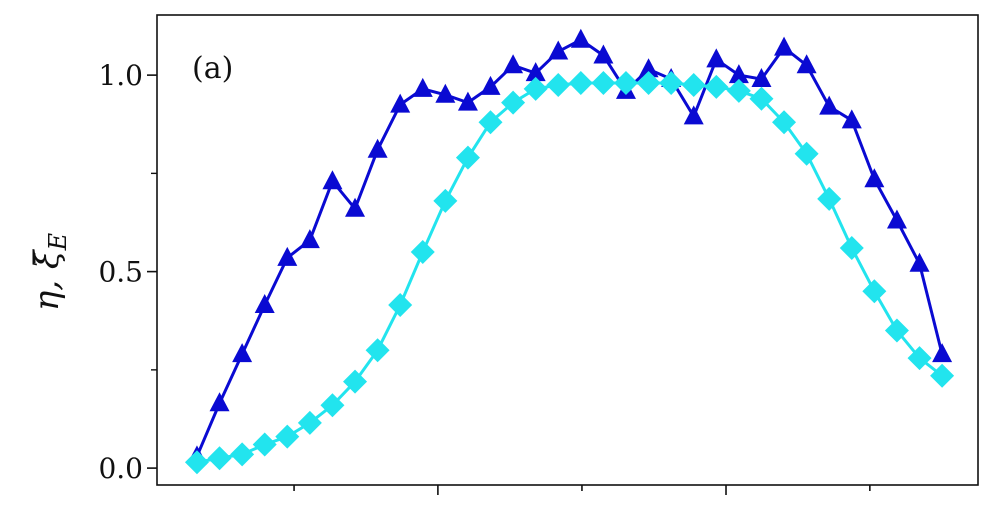 This screenshot has width=996, height=516. I want to click on y-axis-label-main: η, ξ̄, so click(47, 279).